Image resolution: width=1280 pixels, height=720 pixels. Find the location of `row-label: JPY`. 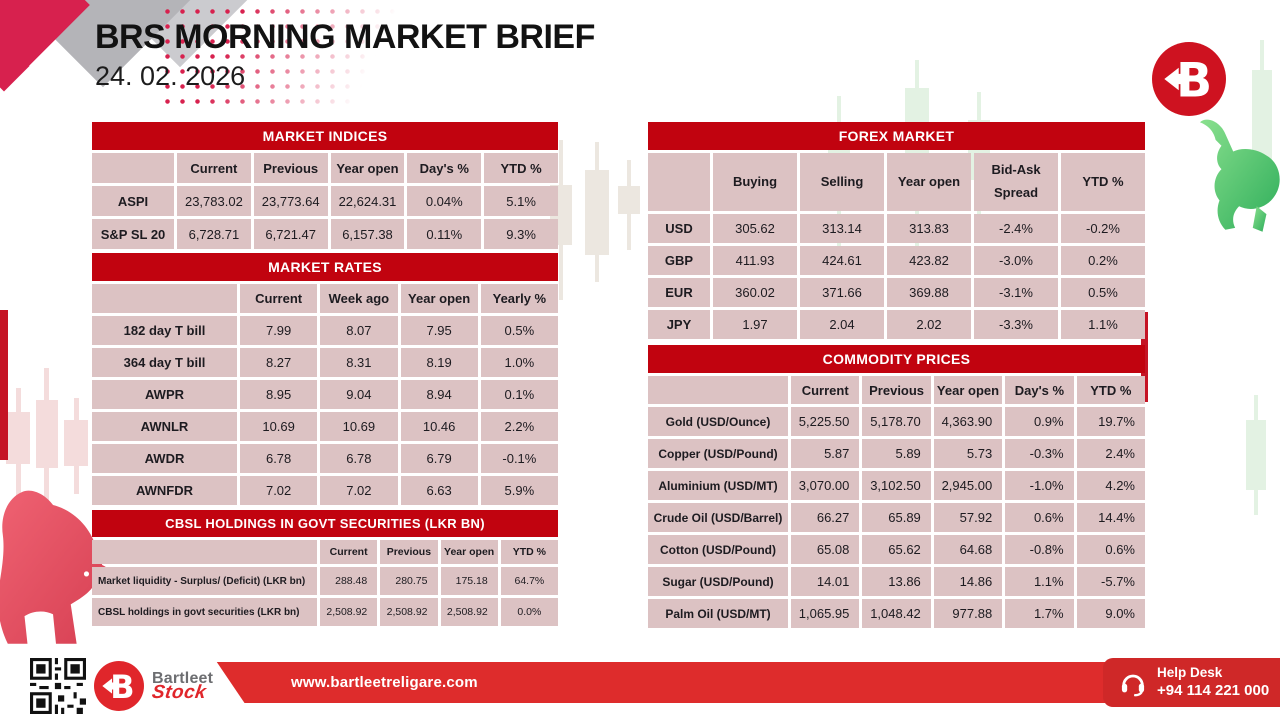

row-label: JPY is located at coordinates (679, 324).